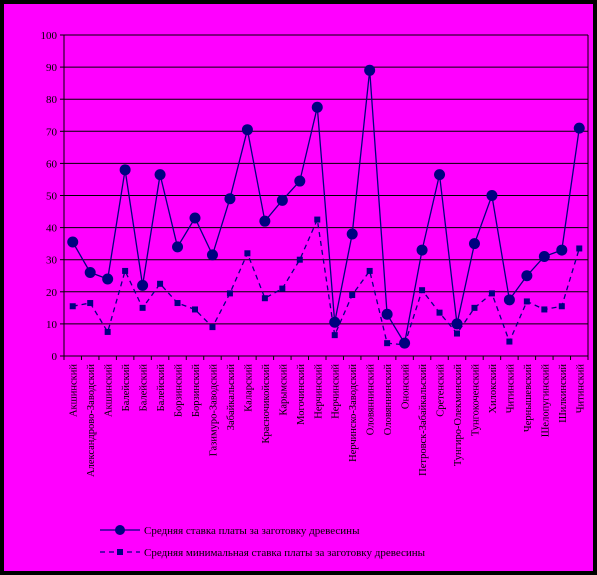 Image resolution: width=597 pixels, height=575 pixels. Describe the element at coordinates (213, 410) in the screenshot. I see `x-tick-label: Газимуро-Заводский` at that location.